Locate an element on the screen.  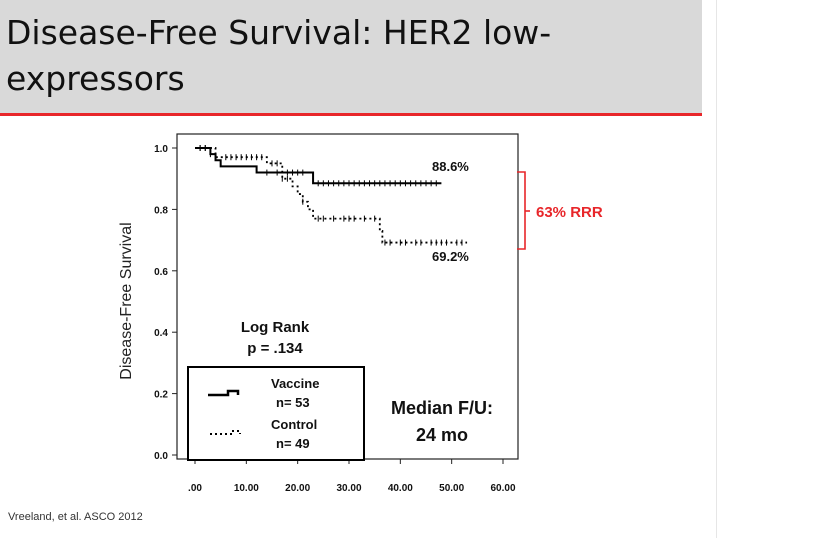
y-tick-label: 0.4 is located at coordinates (161, 333).